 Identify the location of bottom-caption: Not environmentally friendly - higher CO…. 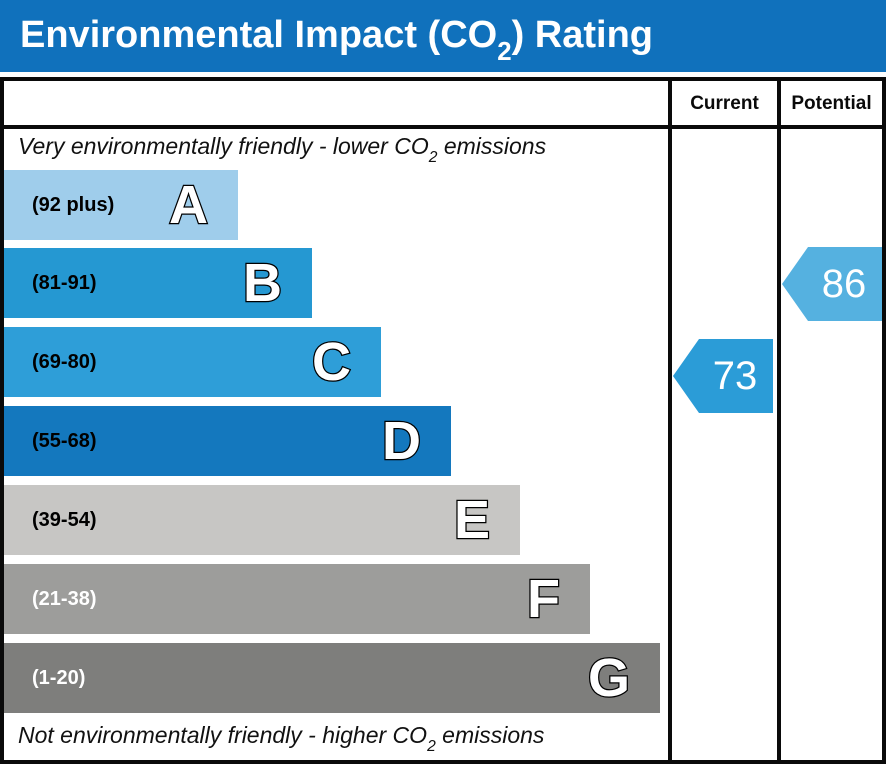
(281, 738).